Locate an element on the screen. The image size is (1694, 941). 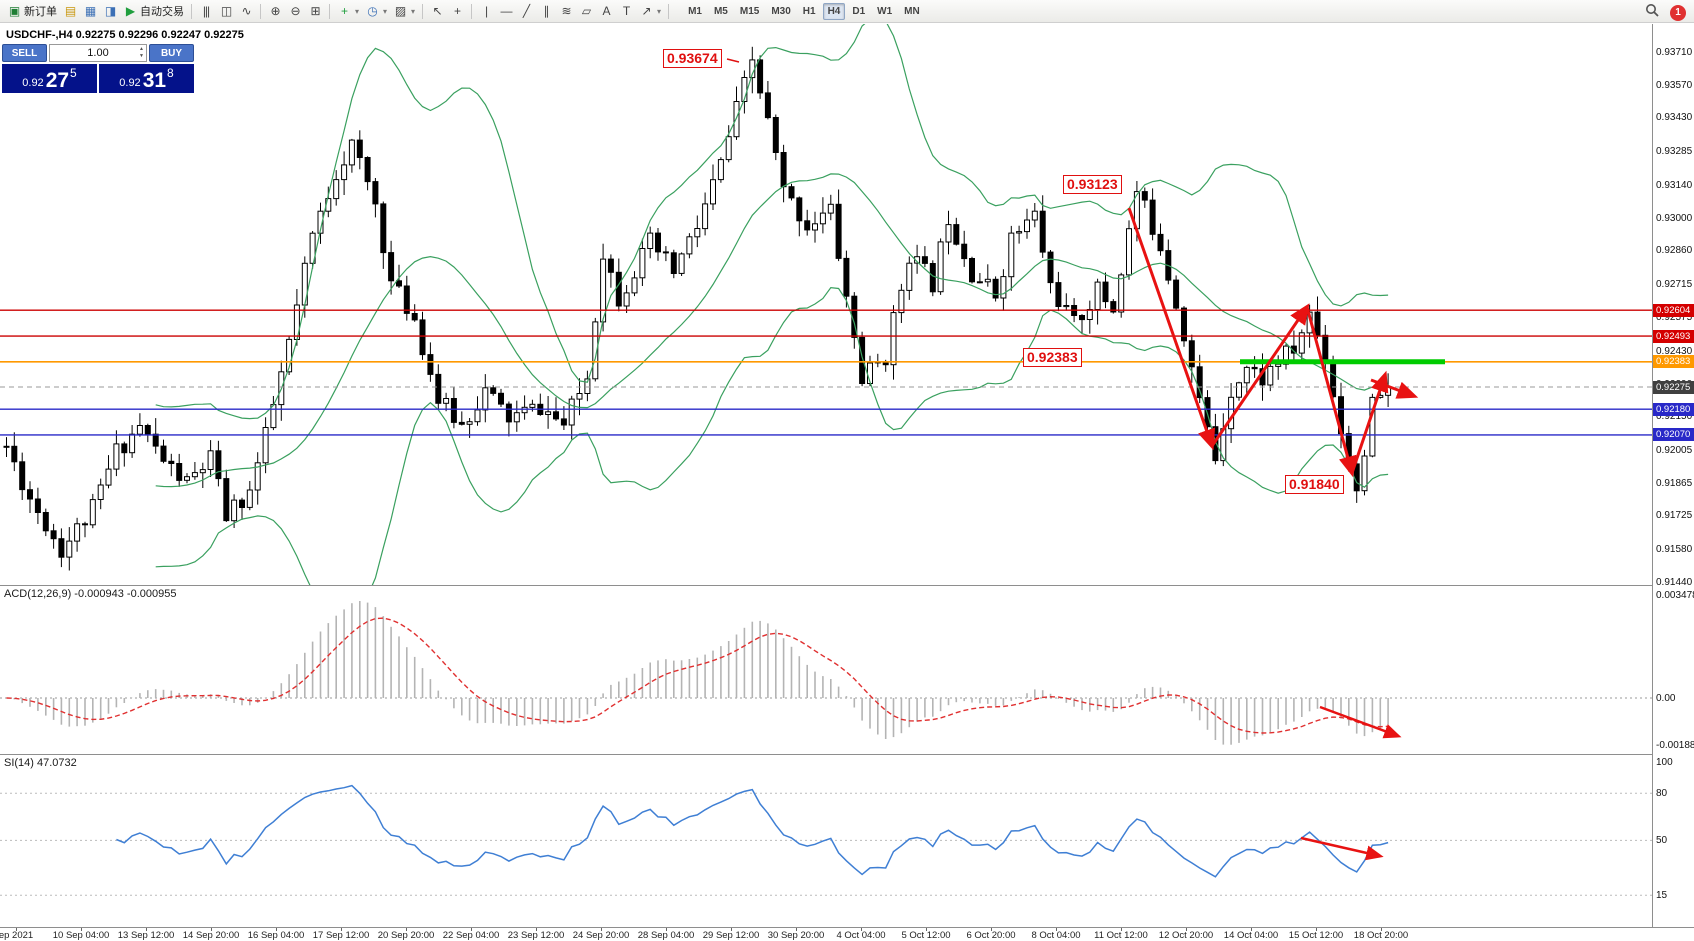
buy-button: BUY is located at coordinates (171, 53).